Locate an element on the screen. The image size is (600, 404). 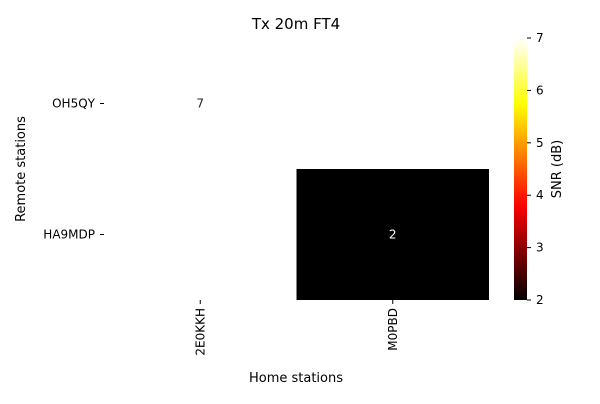
colorbar-ticks: 2 3 4 5 6 7 is located at coordinates (535, 169).